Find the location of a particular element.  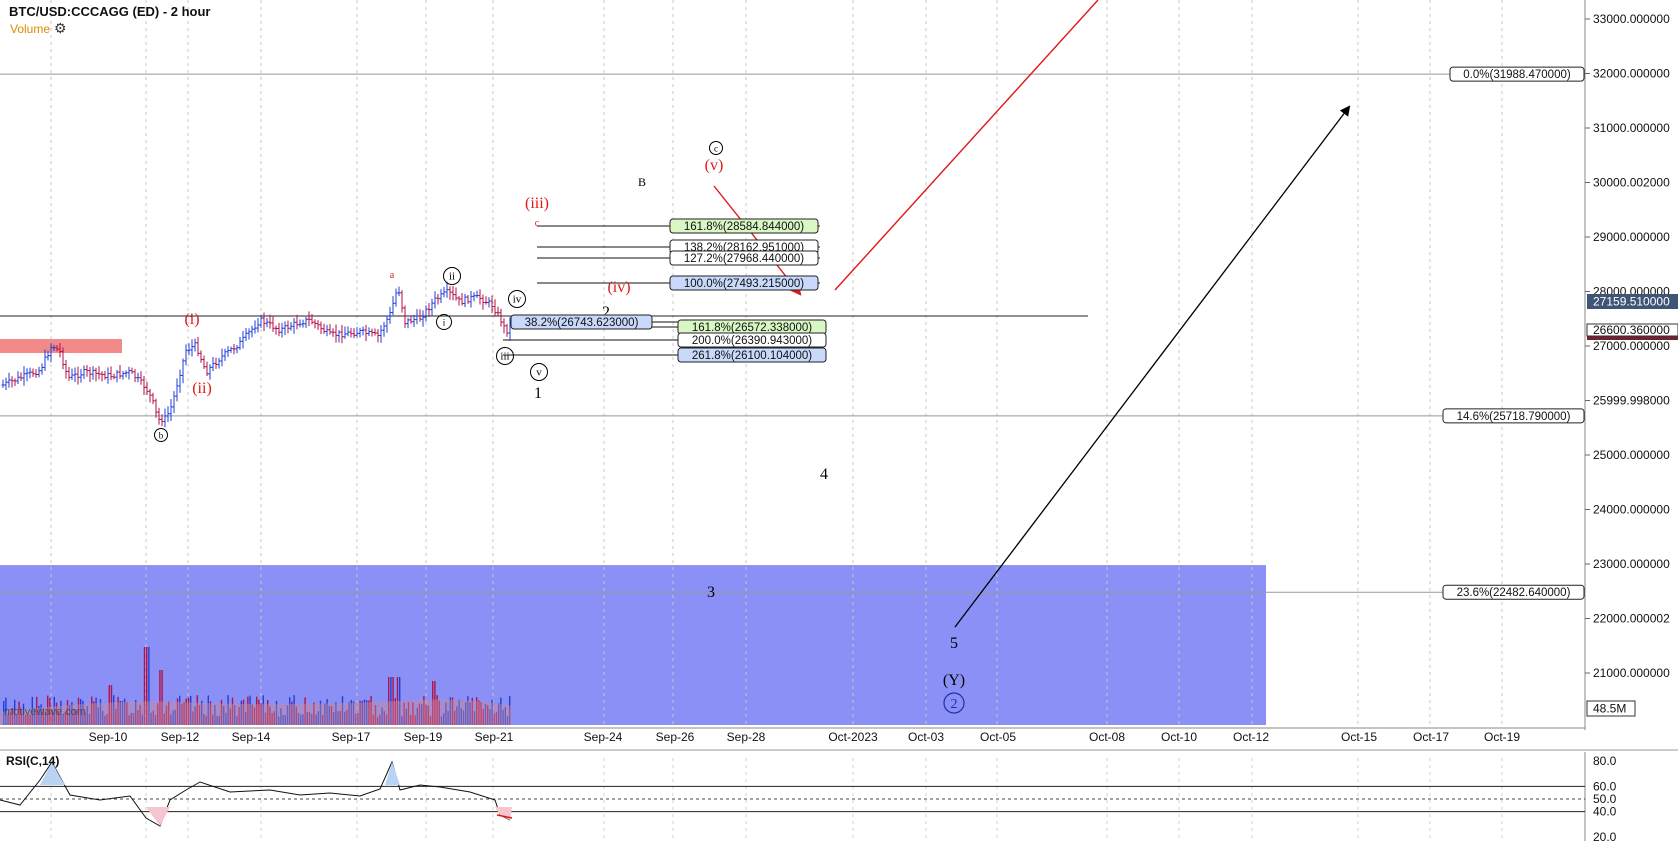

price-tick-label: 25999.998000 is located at coordinates (1631, 401).